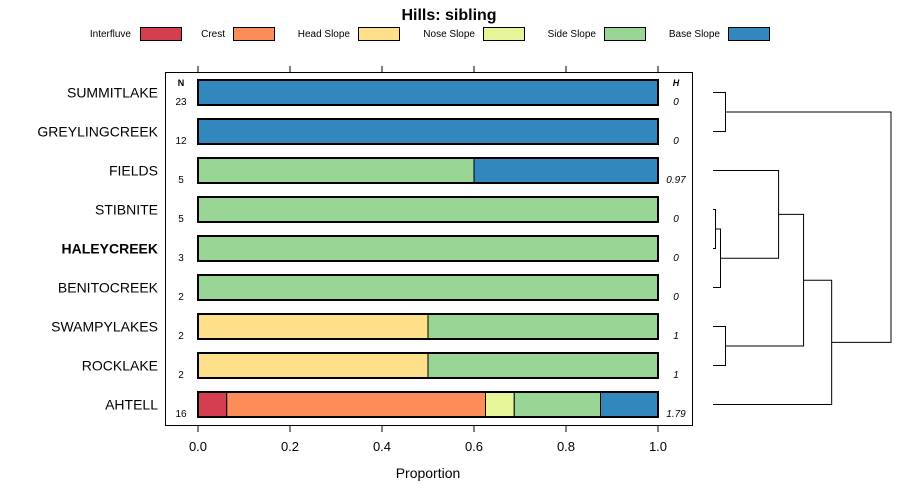  What do you see at coordinates (676, 219) in the screenshot?
I see `h-value-stibnite: 0` at bounding box center [676, 219].